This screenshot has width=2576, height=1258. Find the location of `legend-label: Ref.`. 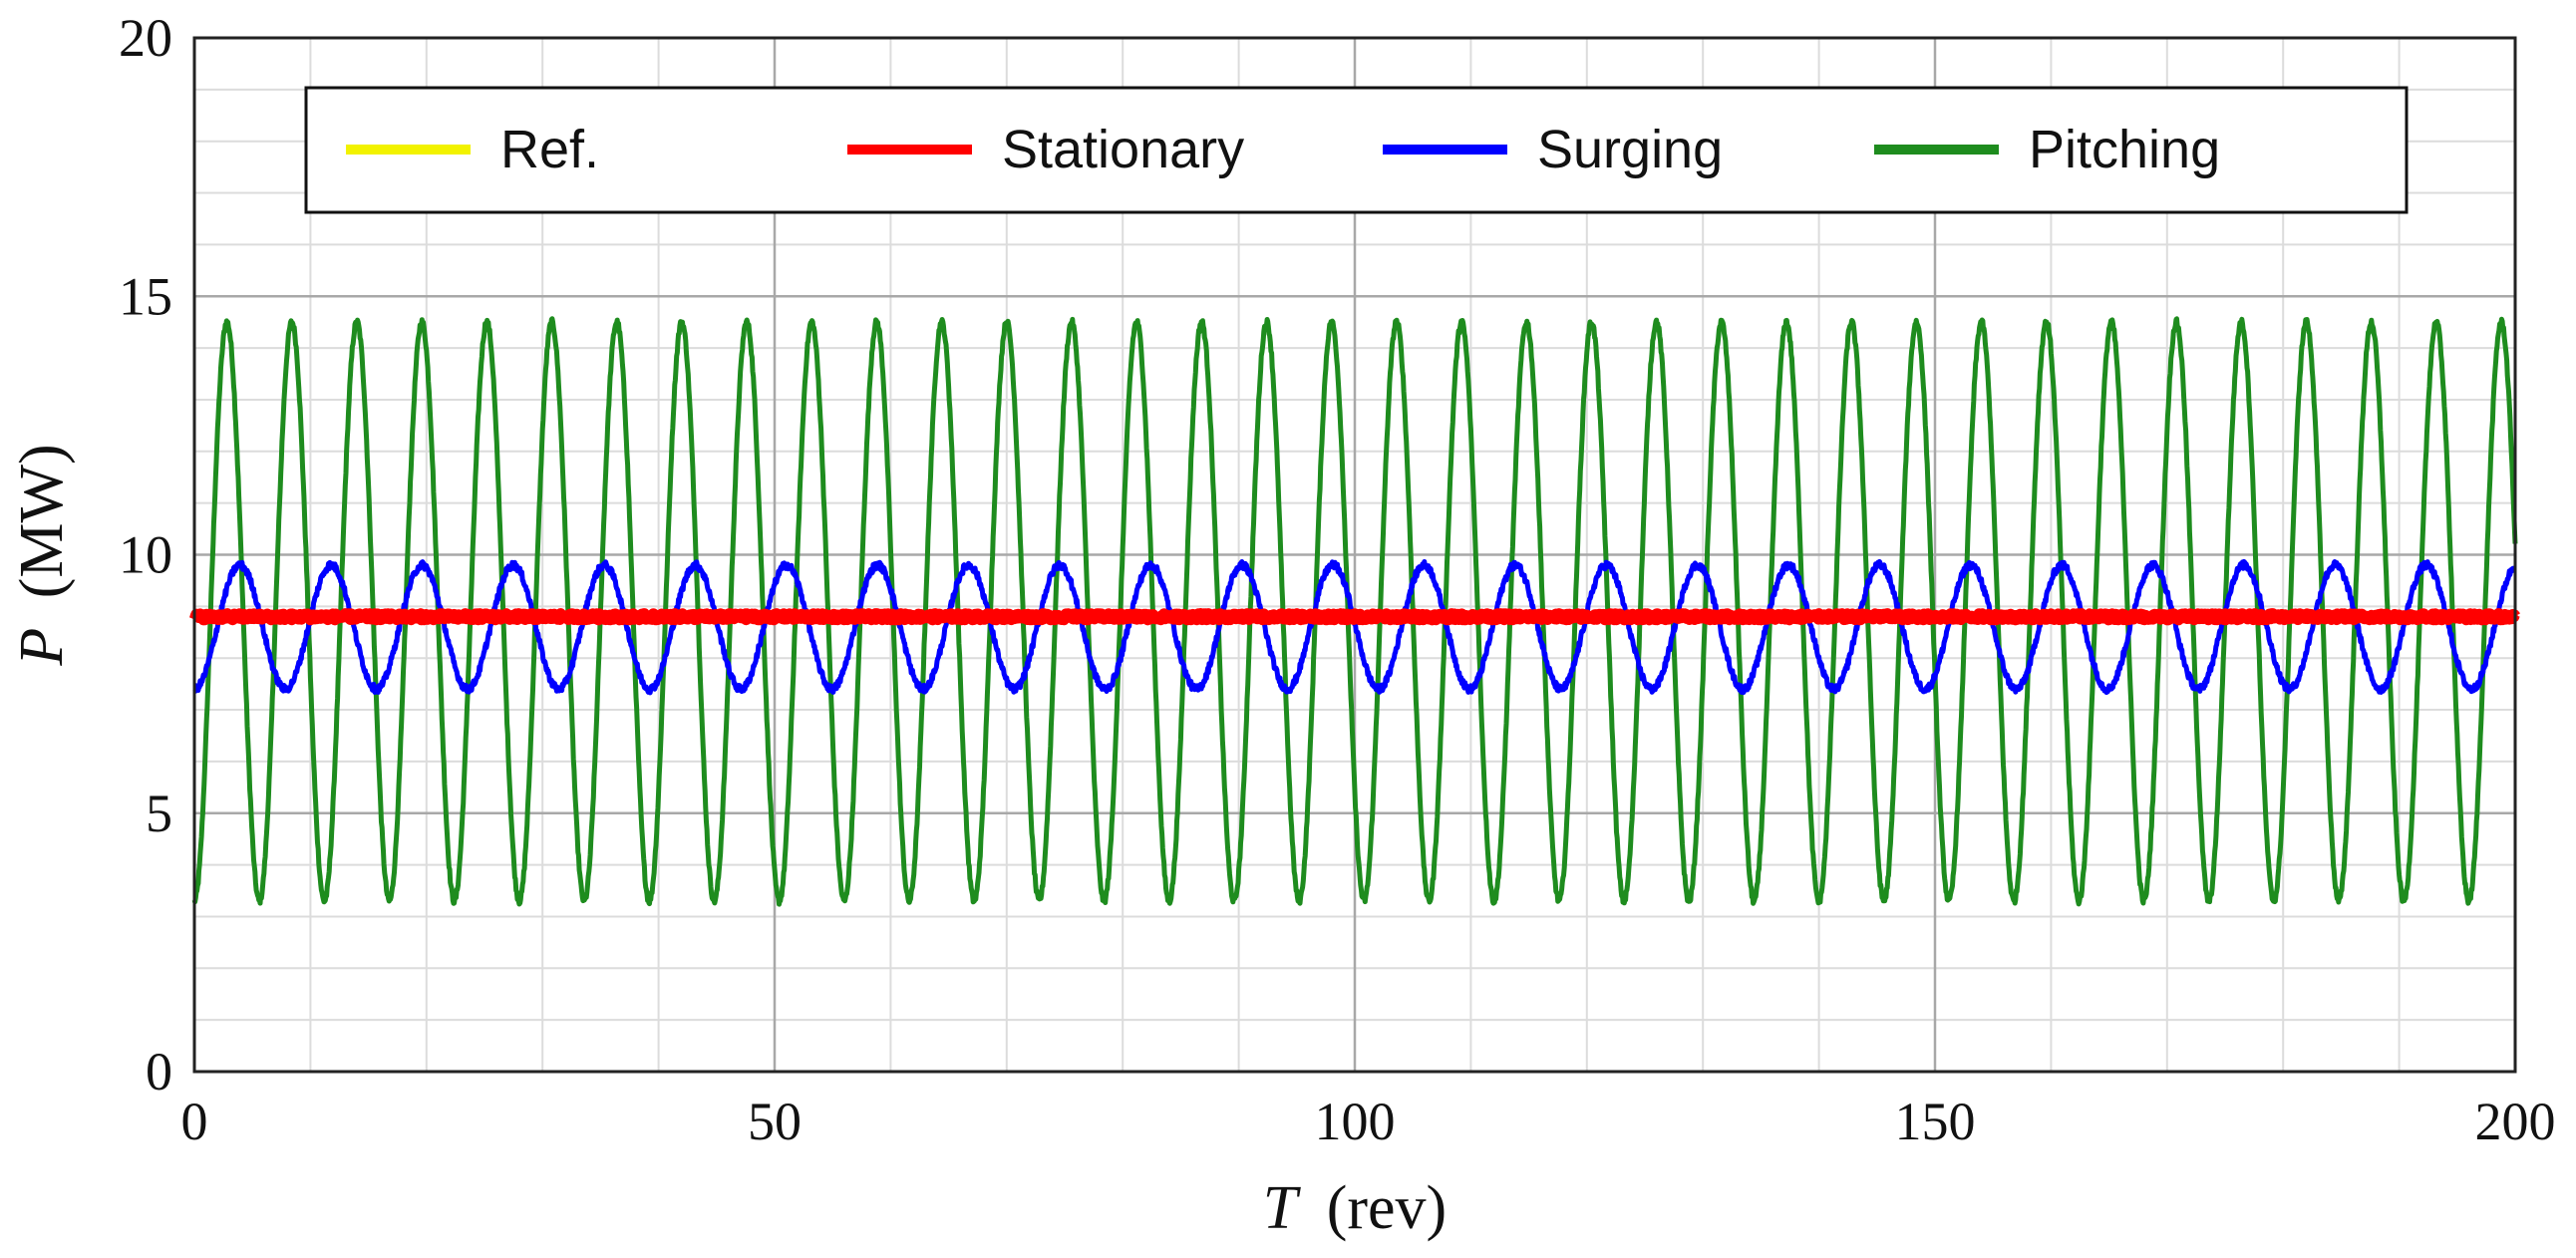

legend-label: Ref. is located at coordinates (549, 149).